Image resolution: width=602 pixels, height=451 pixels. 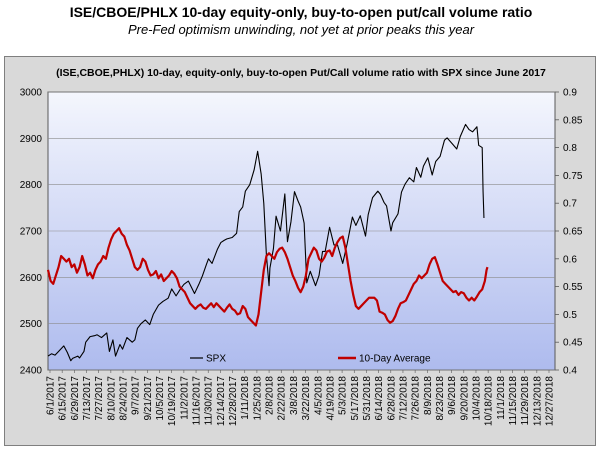 What do you see at coordinates (343, 395) in the screenshot?
I see `x-tick-label: 5/3/2018` at bounding box center [343, 395].